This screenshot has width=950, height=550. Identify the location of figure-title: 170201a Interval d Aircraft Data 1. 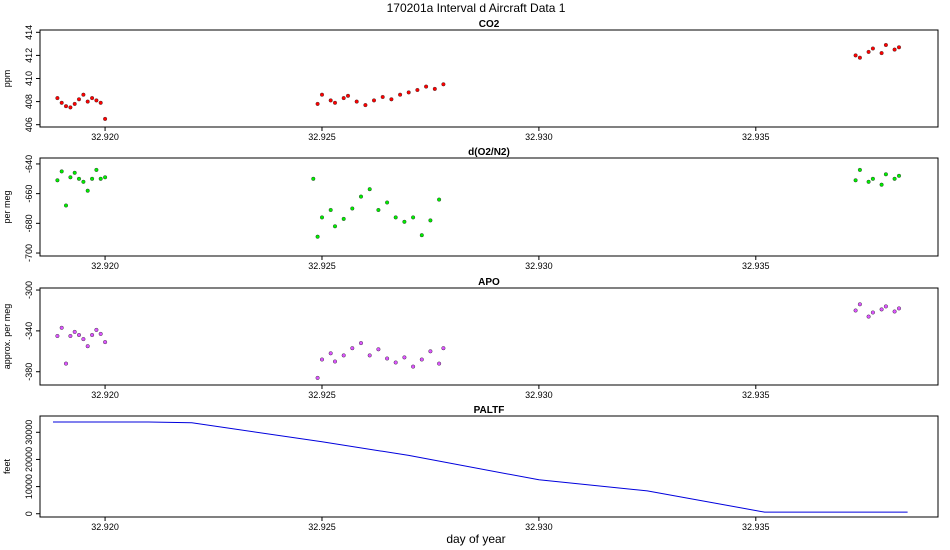
(476, 8).